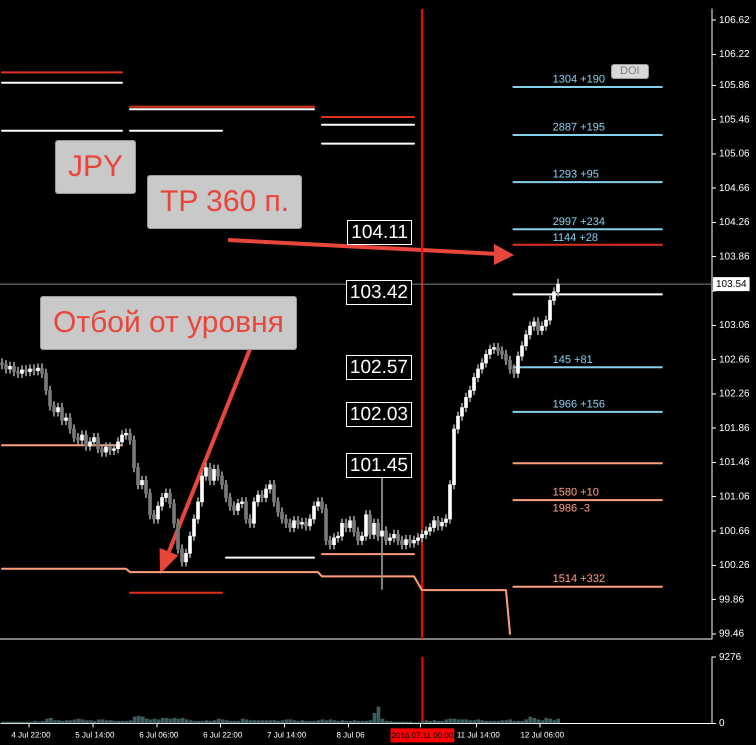 The width and height of the screenshot is (756, 745). I want to click on y-tick-label: 101.06, so click(734, 496).